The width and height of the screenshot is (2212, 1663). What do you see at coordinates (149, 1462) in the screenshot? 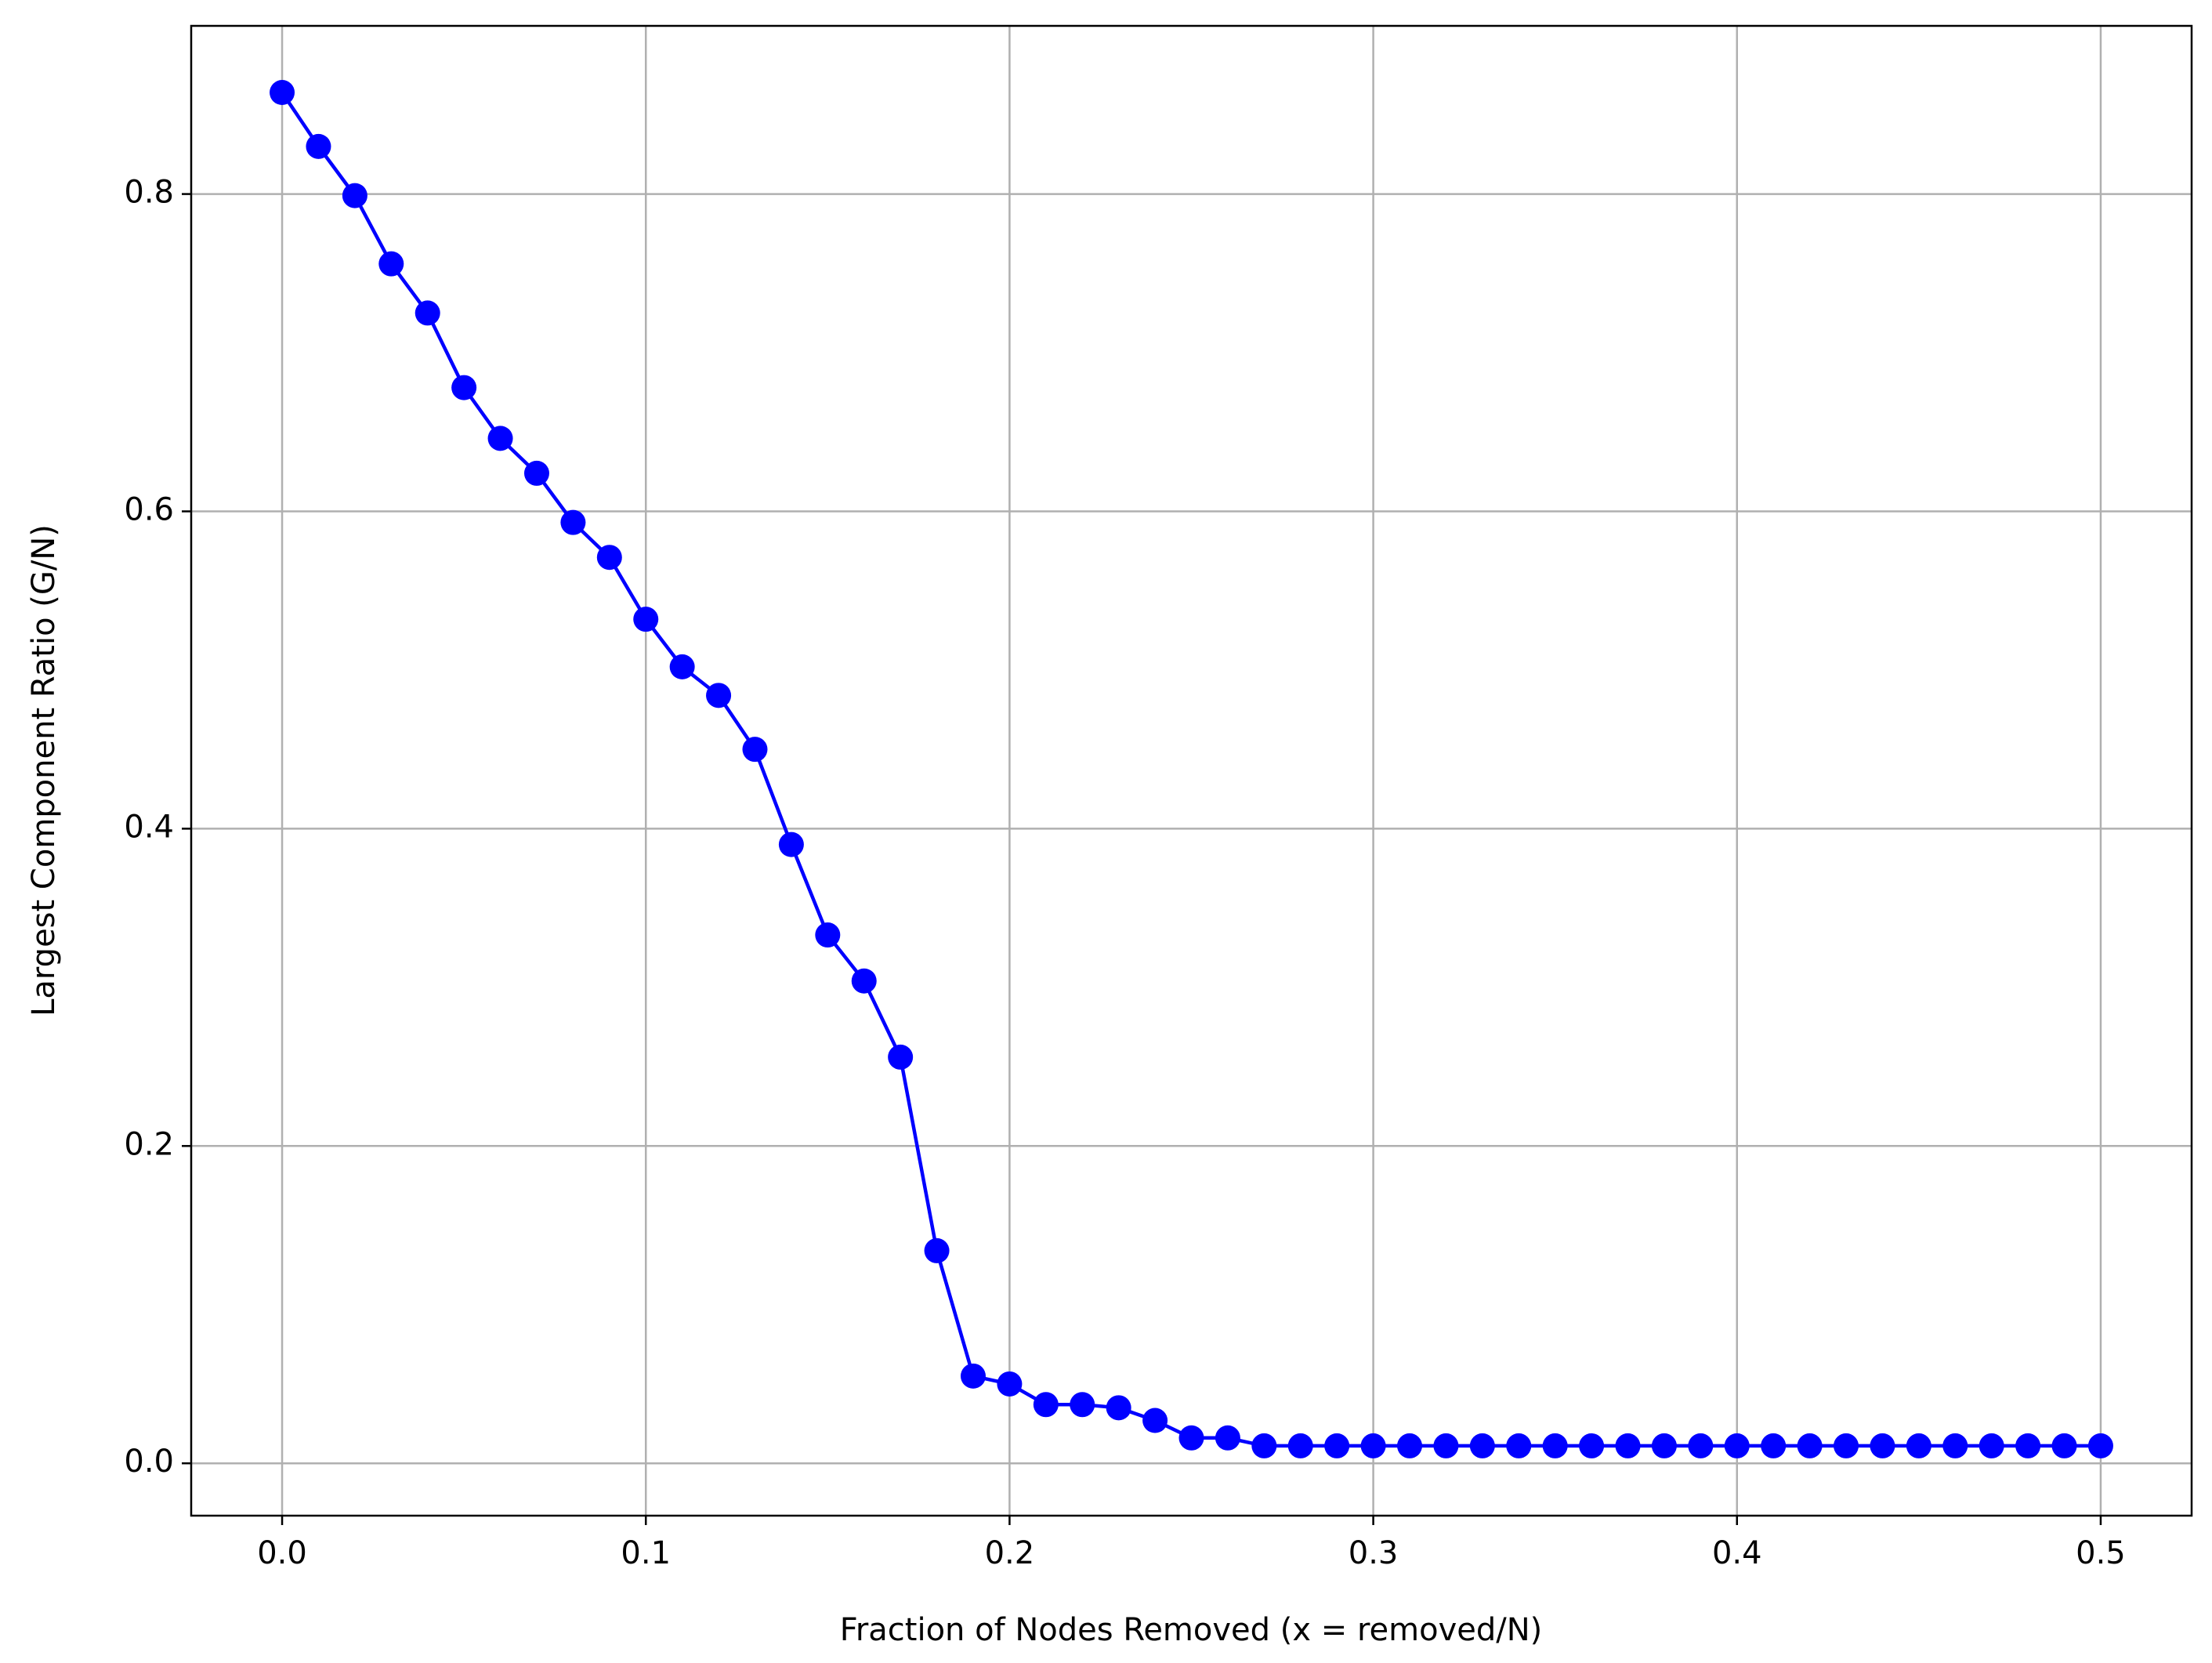
I see `y-tick-label: 0.0` at bounding box center [149, 1462].